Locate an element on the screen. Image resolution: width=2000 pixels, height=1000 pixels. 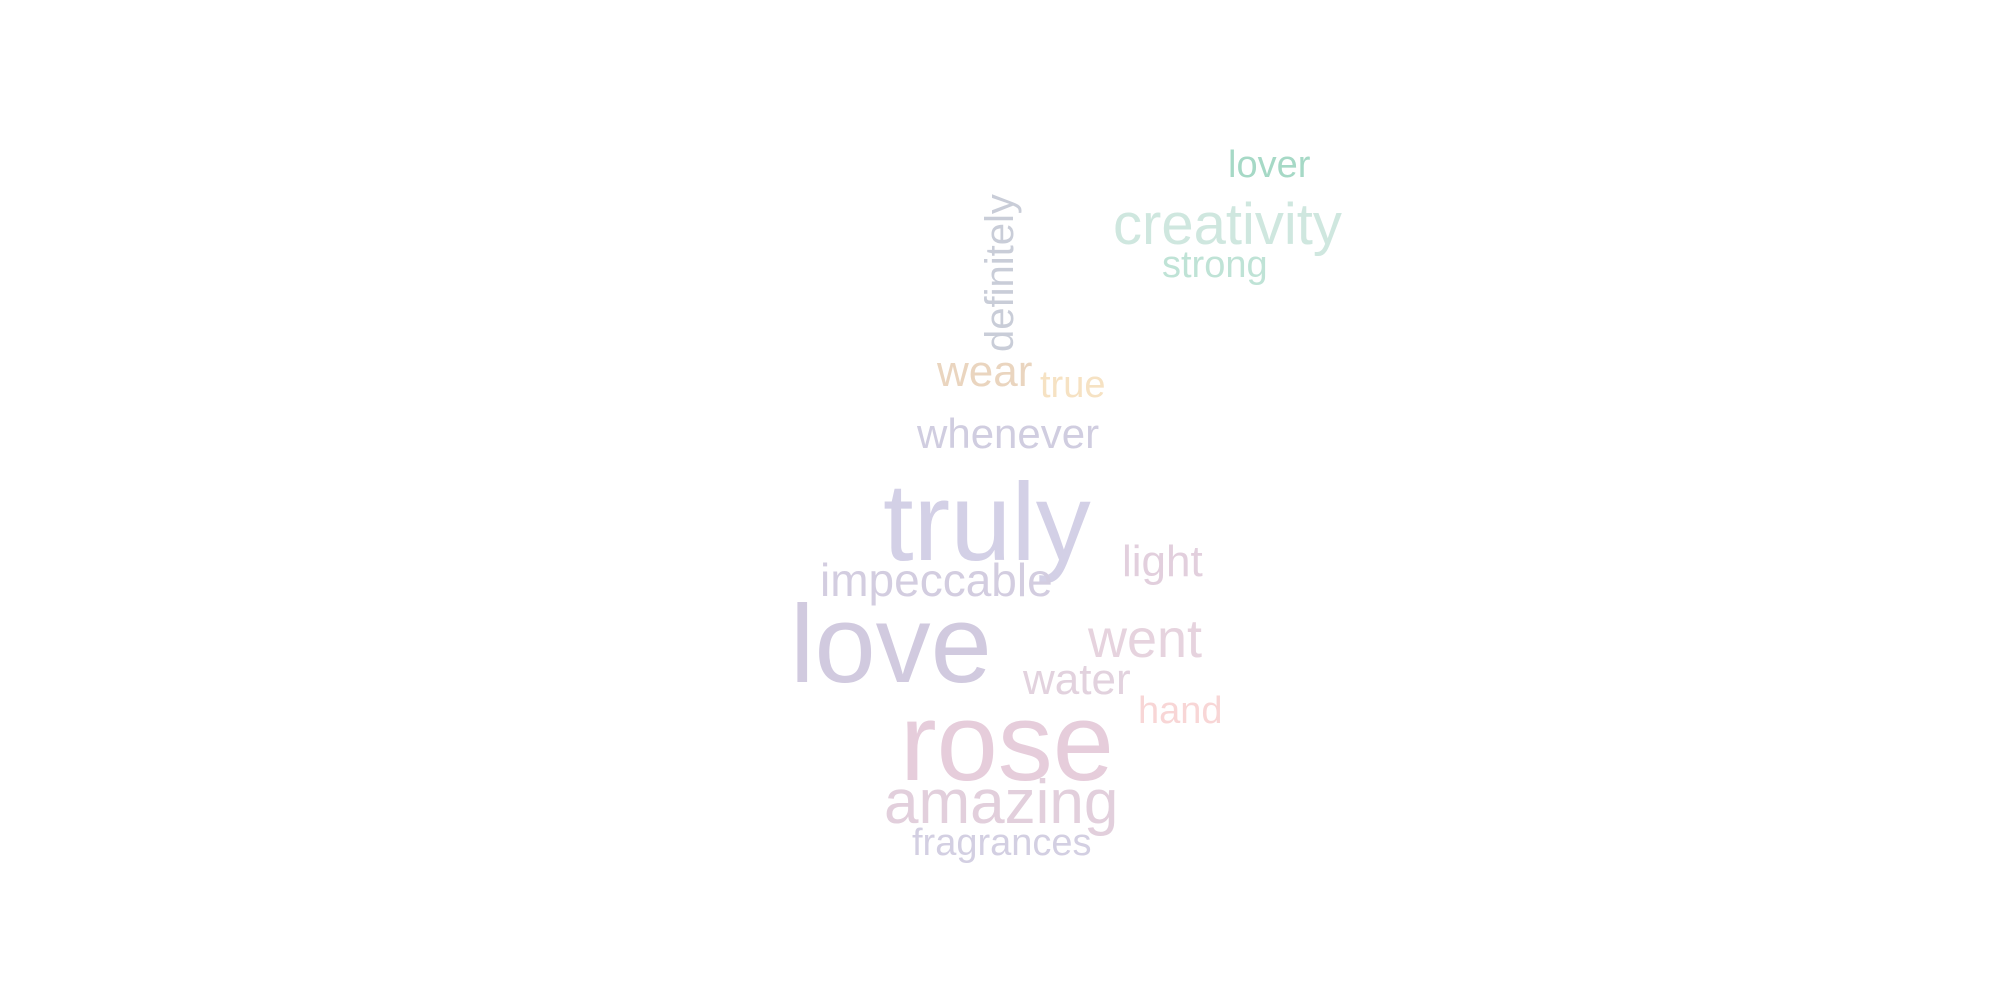
word-strong: strong is located at coordinates (1215, 265).